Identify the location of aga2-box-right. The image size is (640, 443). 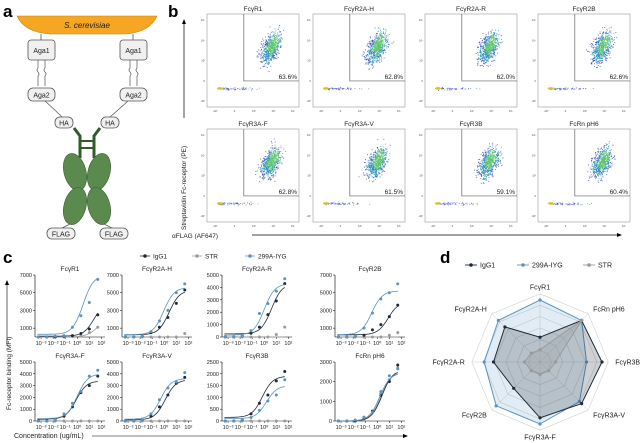
(133, 94).